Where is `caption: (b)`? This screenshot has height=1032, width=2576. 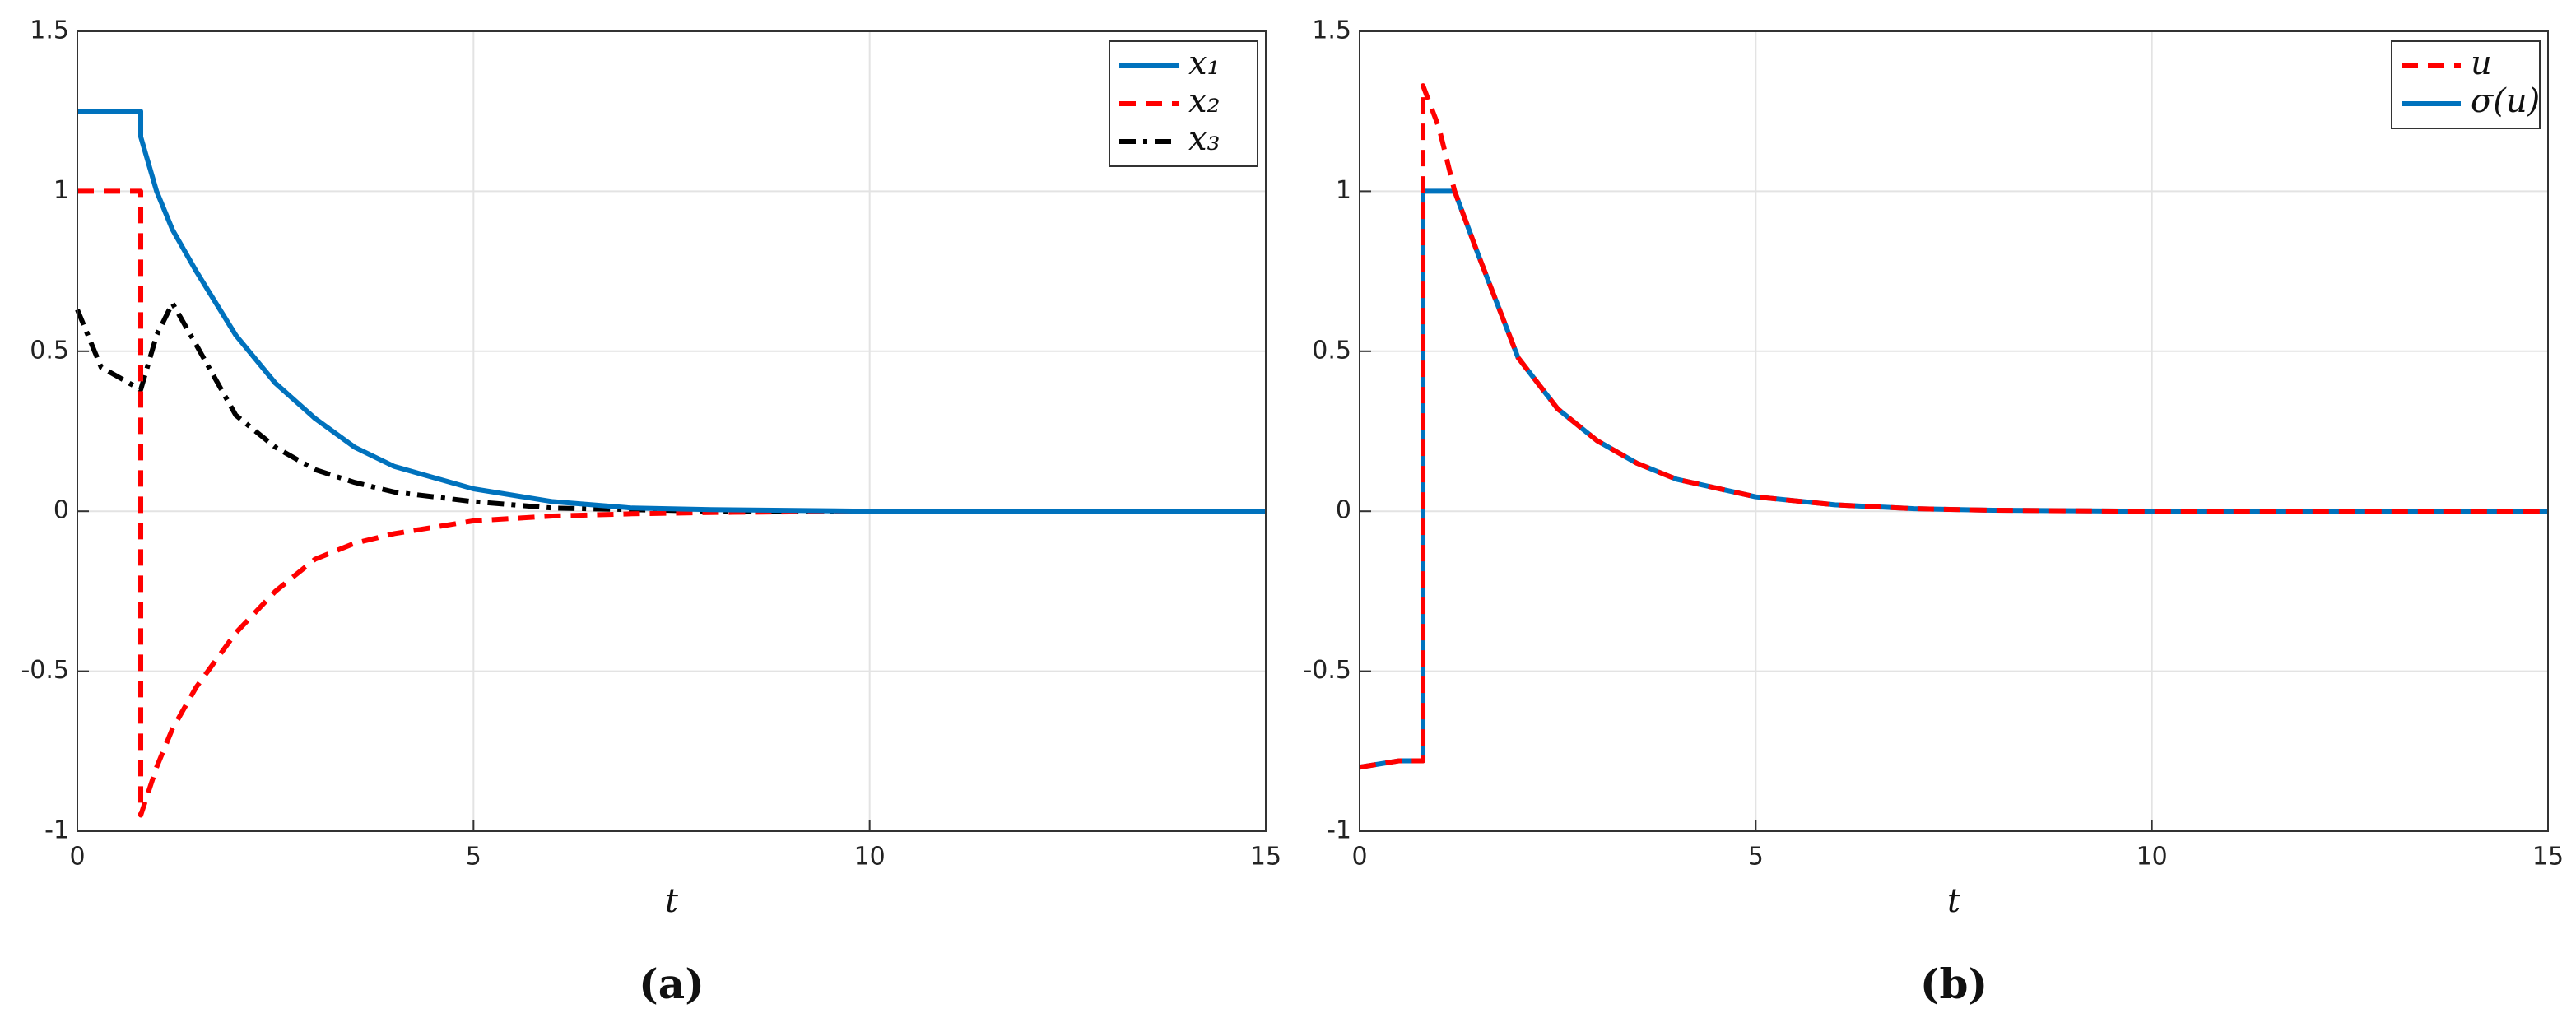
caption: (b) is located at coordinates (1954, 984).